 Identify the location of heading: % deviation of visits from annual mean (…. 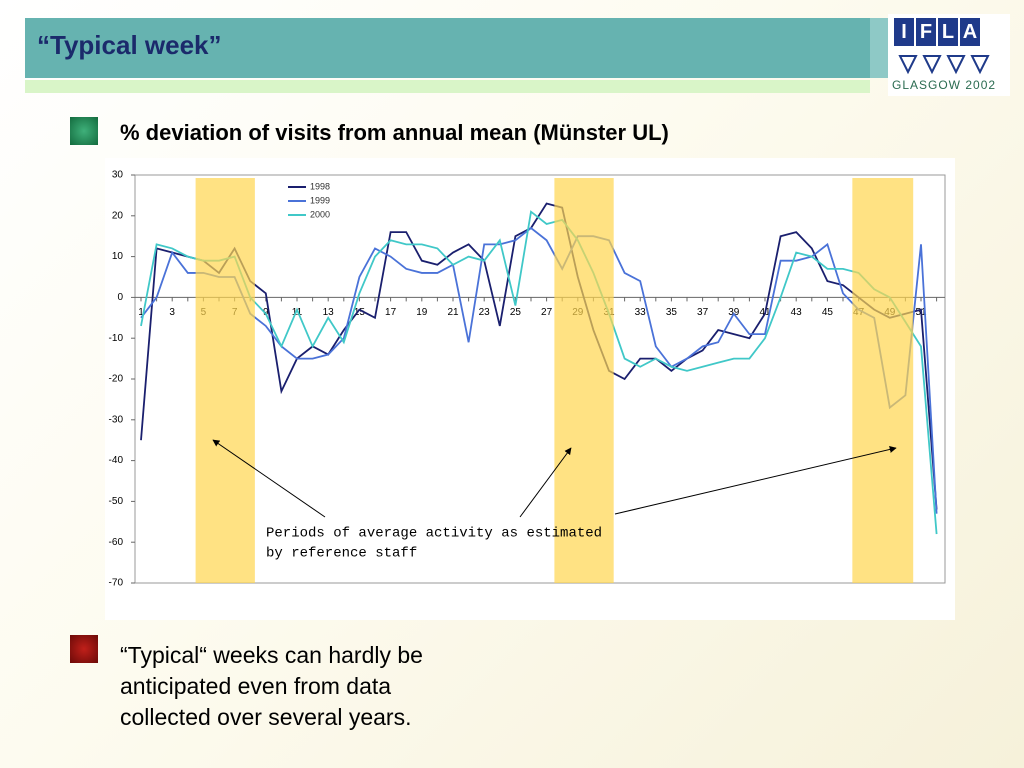
(394, 132).